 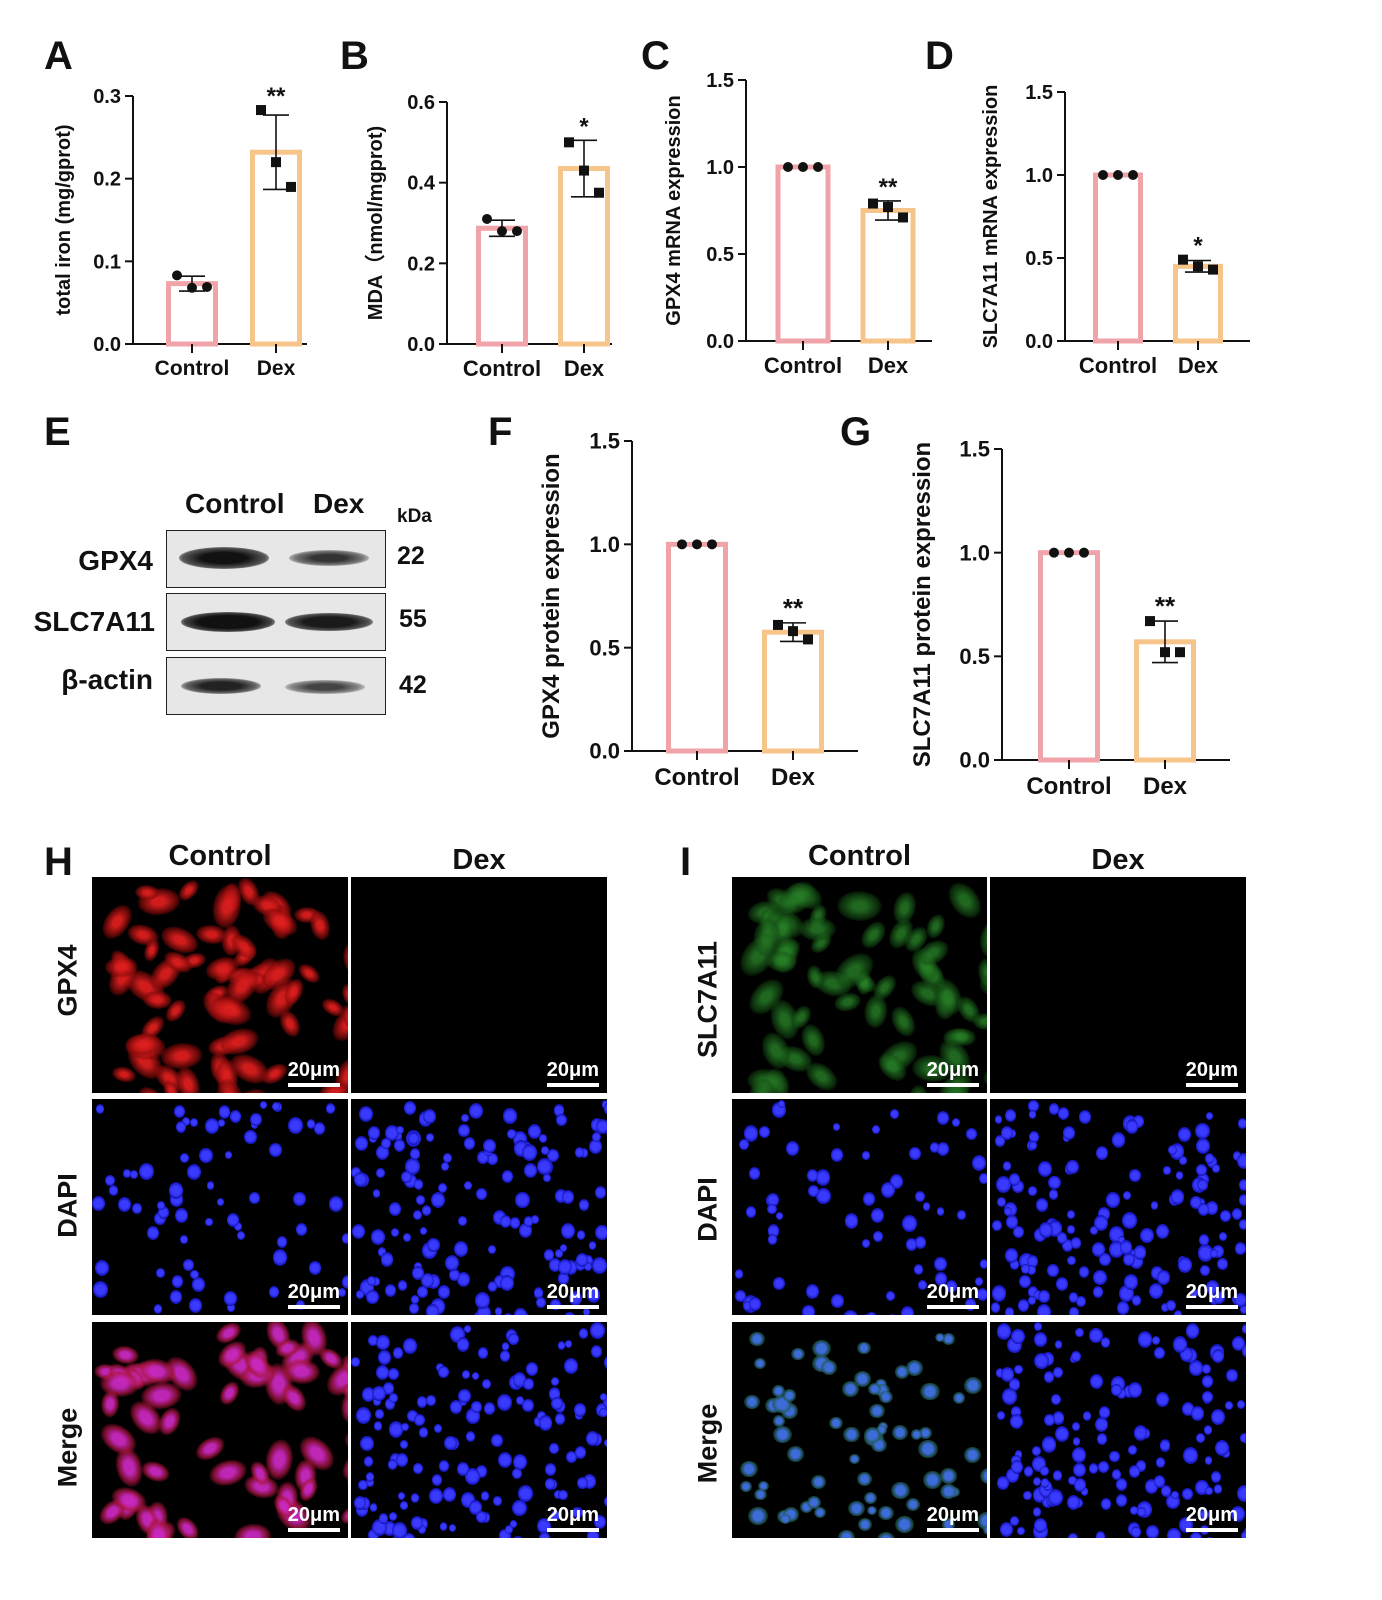 I want to click on wb-blot-gpx4, so click(x=276, y=559).